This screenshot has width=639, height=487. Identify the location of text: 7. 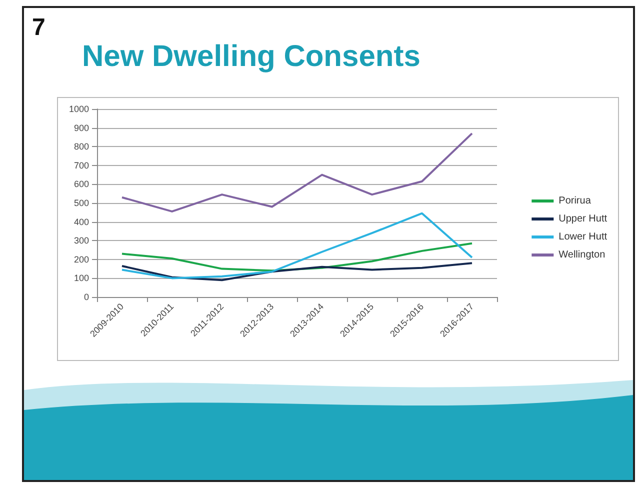
(39, 28).